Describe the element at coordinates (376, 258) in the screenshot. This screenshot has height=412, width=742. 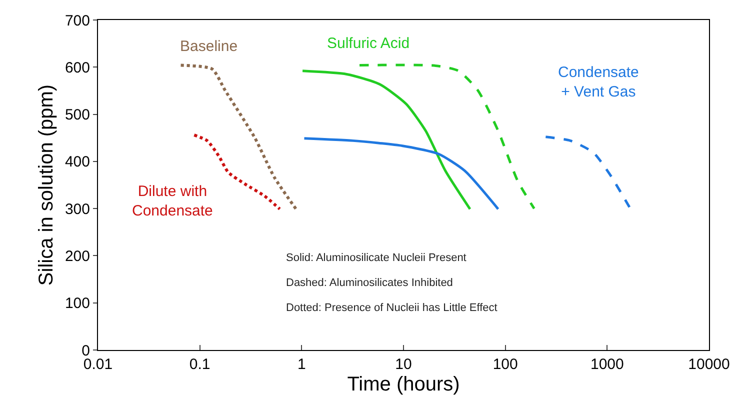
I see `annotation: Solid: Aluminosilicate Nucleii Present` at that location.